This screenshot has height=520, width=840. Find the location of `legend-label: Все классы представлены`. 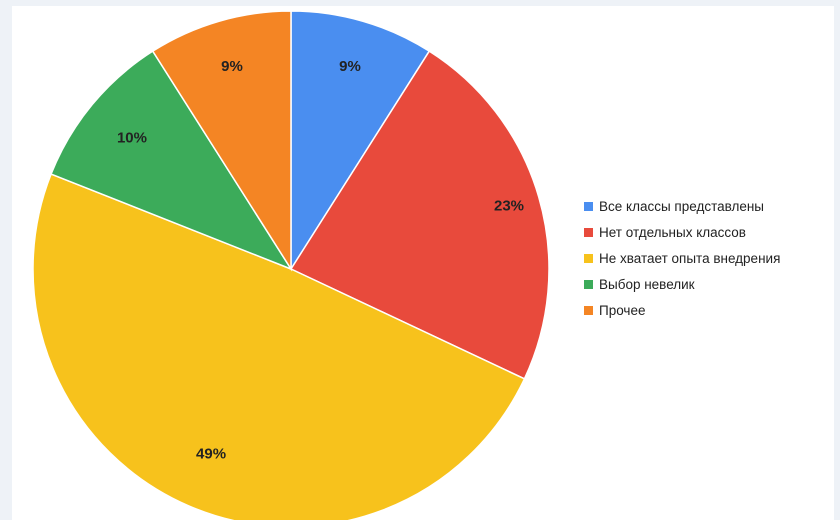

legend-label: Все классы представлены is located at coordinates (682, 206).